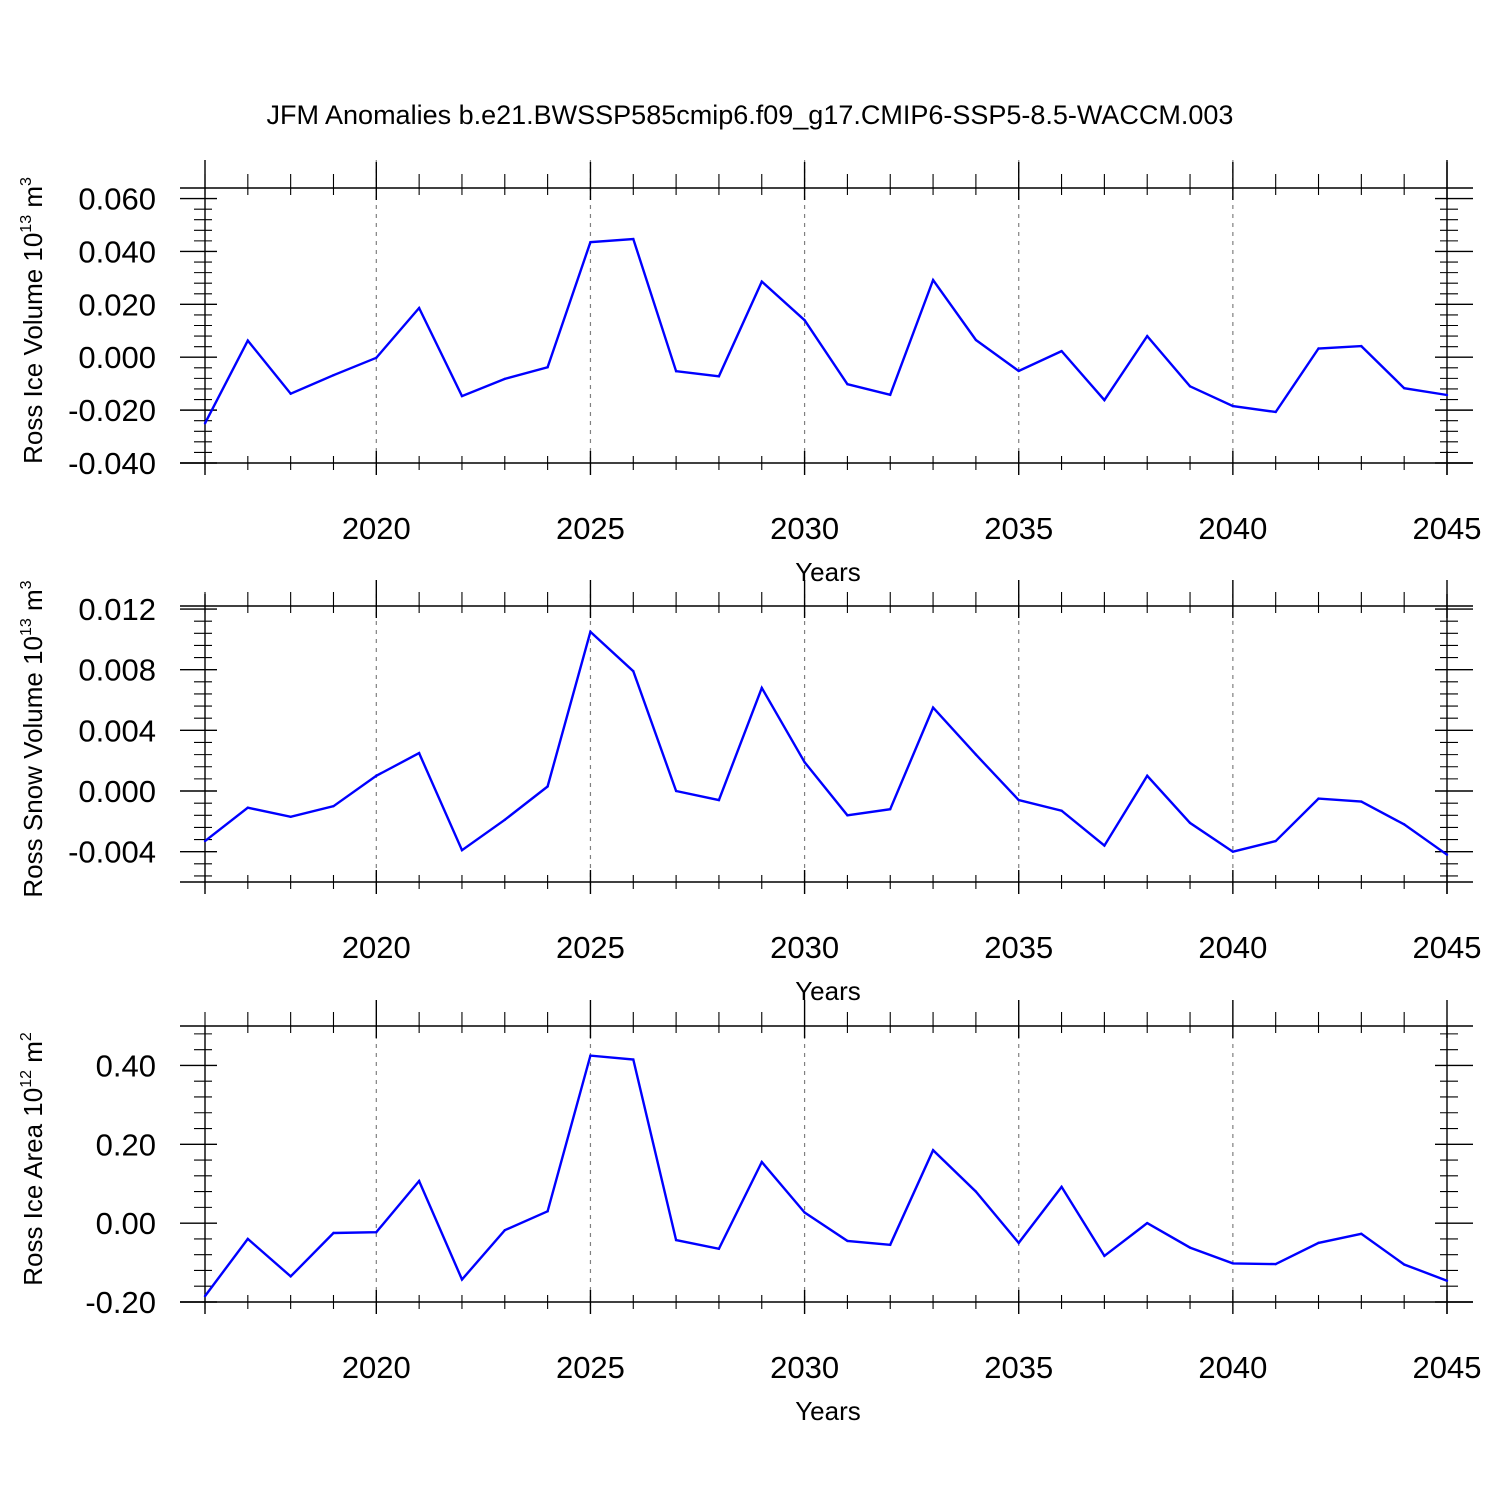 The width and height of the screenshot is (1500, 1500). Describe the element at coordinates (33, 348) in the screenshot. I see `y-axis-title-text: Ross Ice Volume 10` at that location.